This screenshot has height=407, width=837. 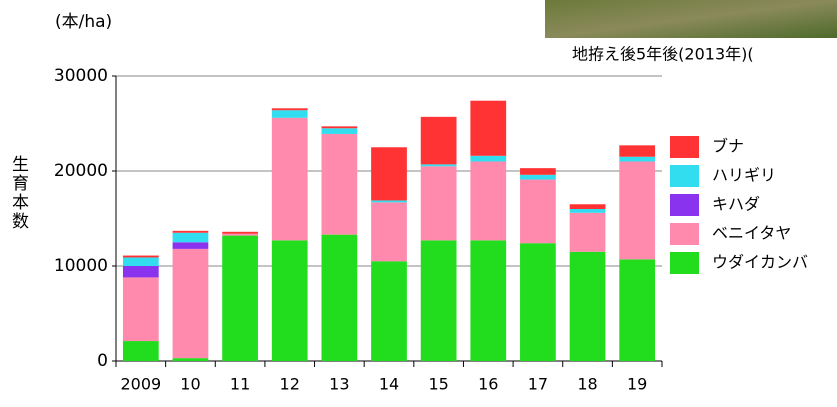 I want to click on x-tick-label: 19, so click(x=637, y=384).